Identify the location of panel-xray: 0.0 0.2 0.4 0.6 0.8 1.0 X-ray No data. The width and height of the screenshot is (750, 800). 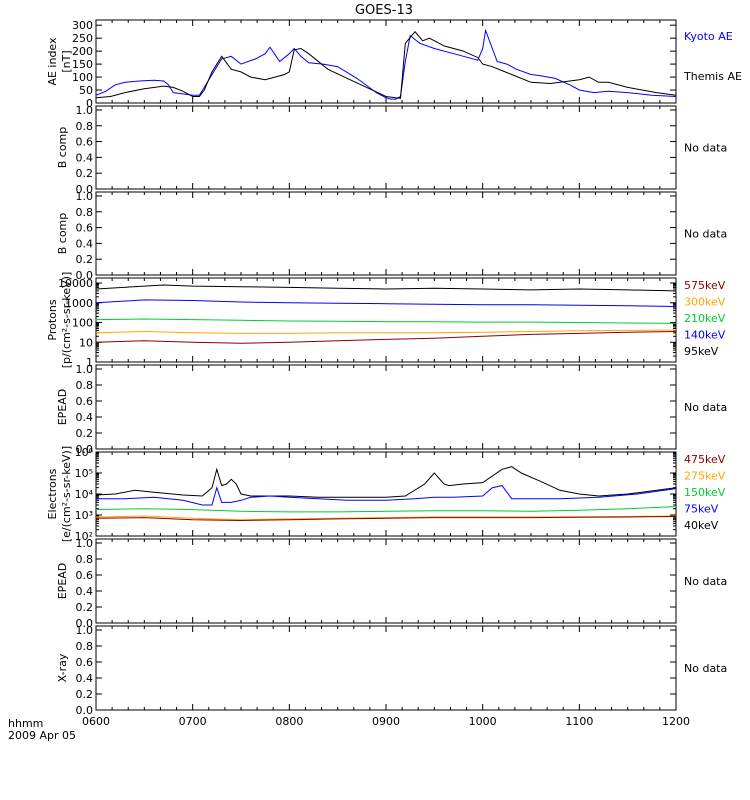
(391, 670).